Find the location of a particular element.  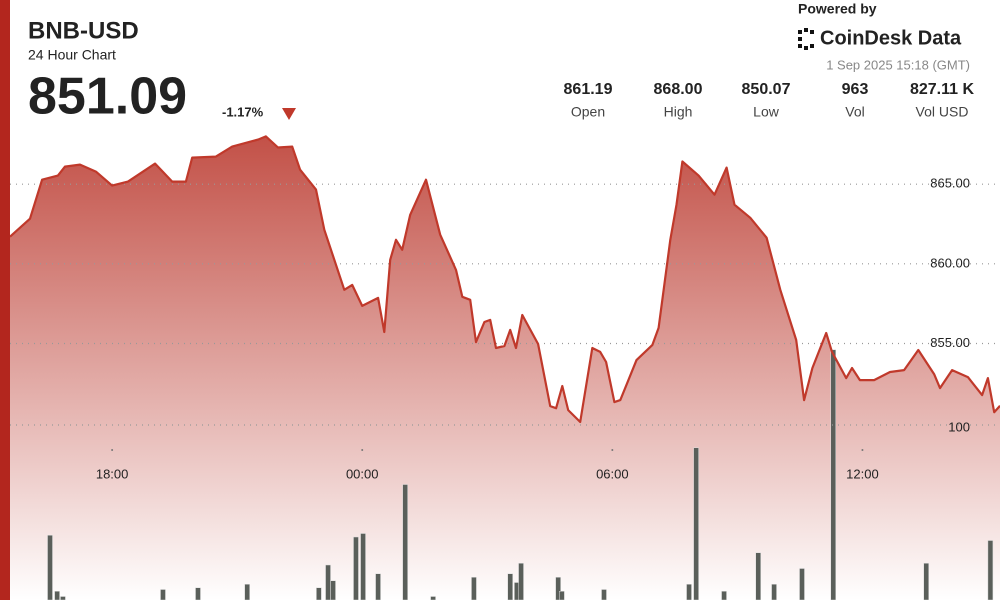

stat-label: Vol USD is located at coordinates (942, 112).